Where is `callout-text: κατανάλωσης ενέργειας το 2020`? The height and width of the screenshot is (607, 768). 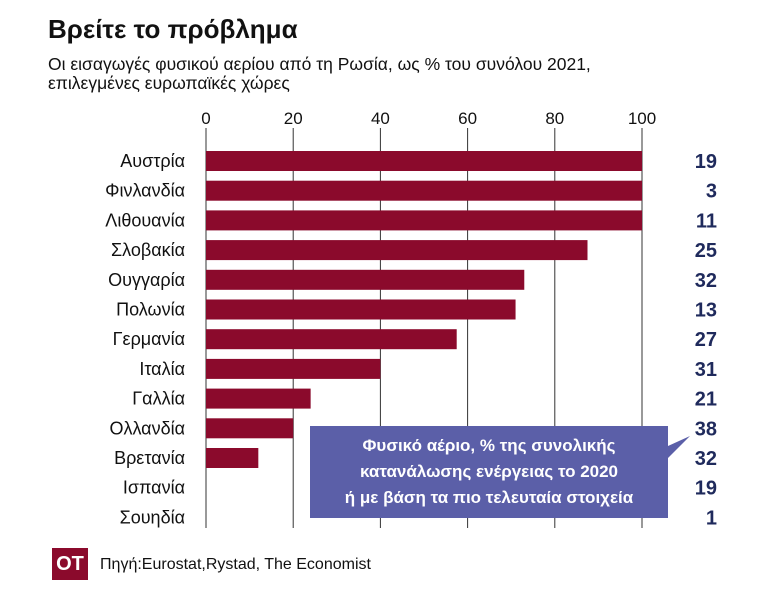
callout-text: κατανάλωσης ενέργειας το 2020 is located at coordinates (489, 471).